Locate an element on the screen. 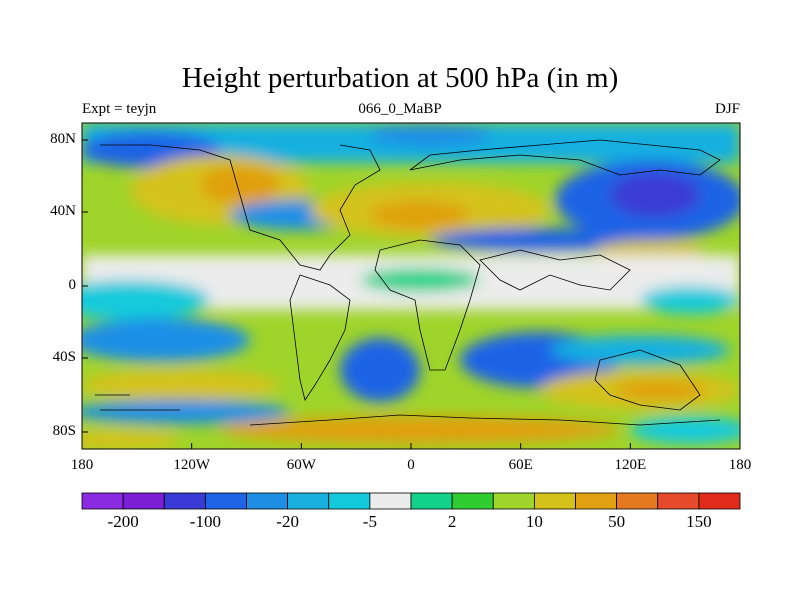  colorbar is located at coordinates (411, 501).